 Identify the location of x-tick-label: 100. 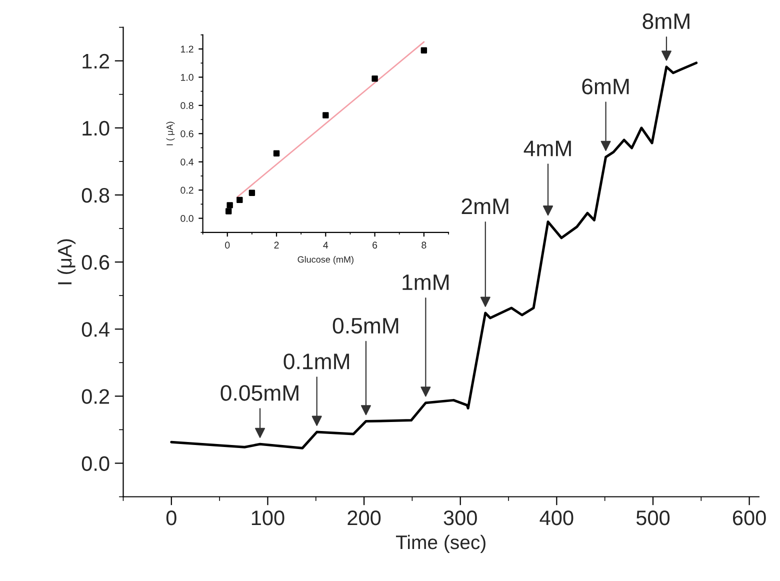
(268, 518).